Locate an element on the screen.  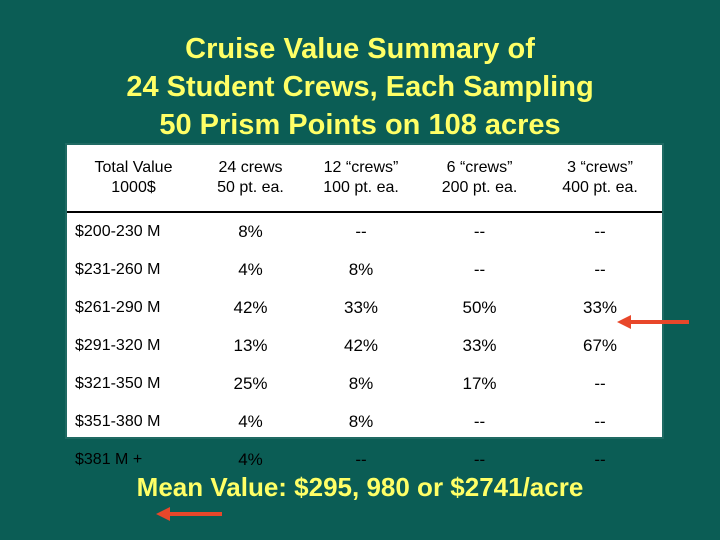
table-row: $351-380 M 4% 8% -- -- is located at coordinates (364, 422).